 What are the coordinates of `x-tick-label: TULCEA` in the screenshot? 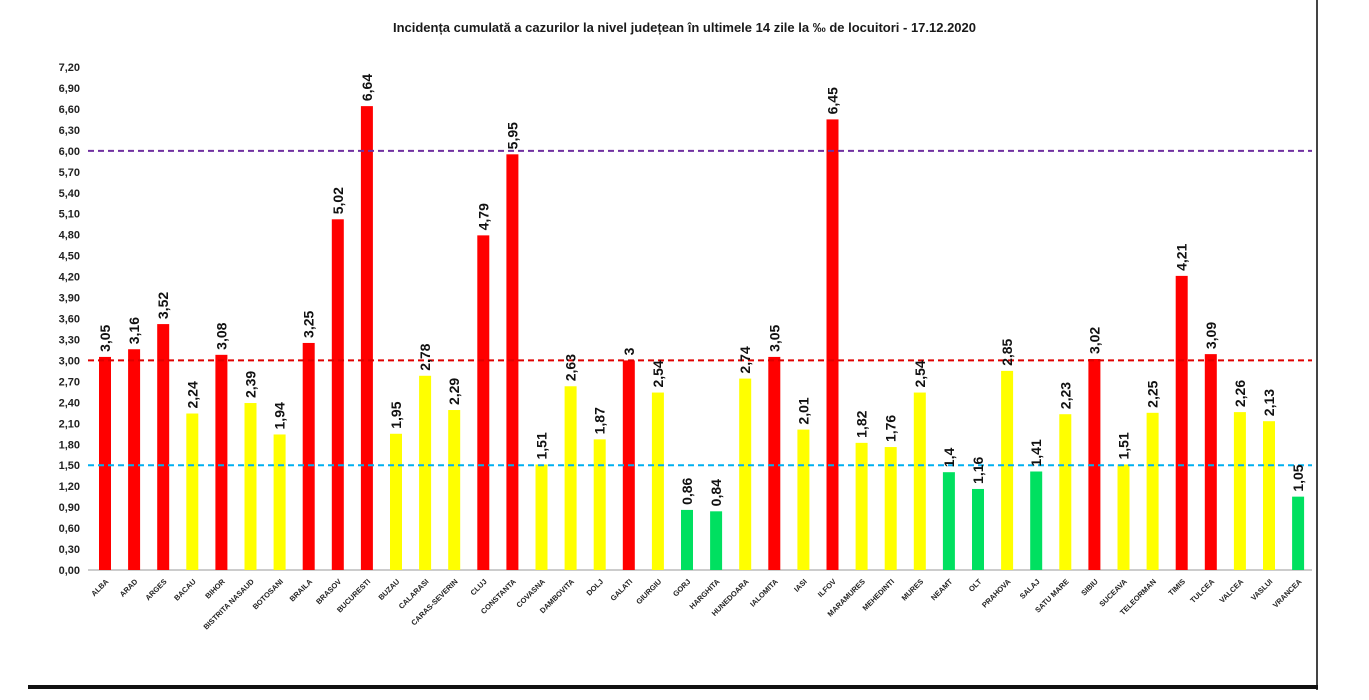 It's located at (1202, 591).